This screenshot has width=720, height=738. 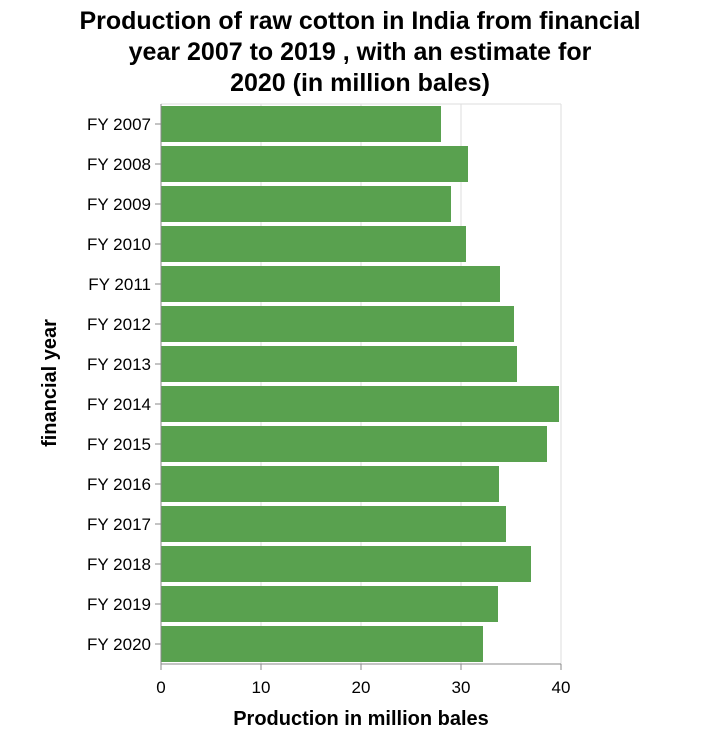 I want to click on x-tick-label: 20, so click(x=361, y=687).